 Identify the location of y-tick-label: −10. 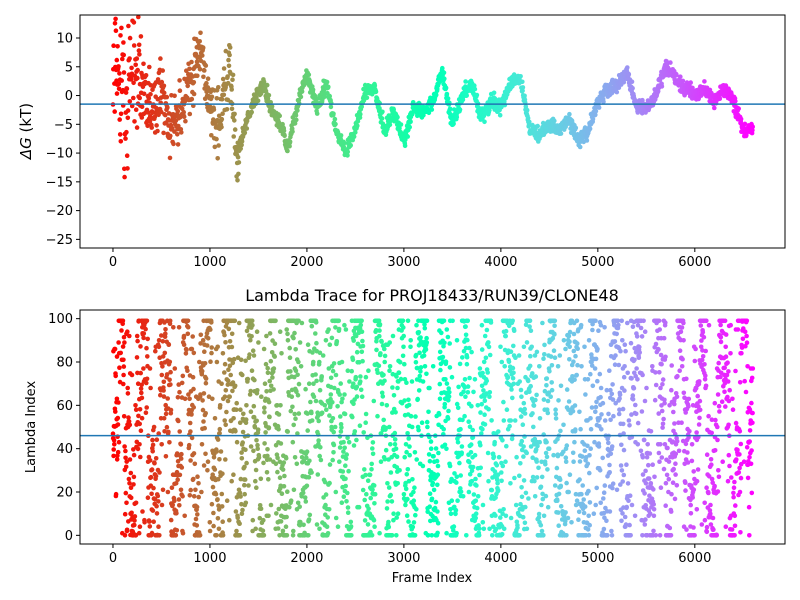
(59, 154).